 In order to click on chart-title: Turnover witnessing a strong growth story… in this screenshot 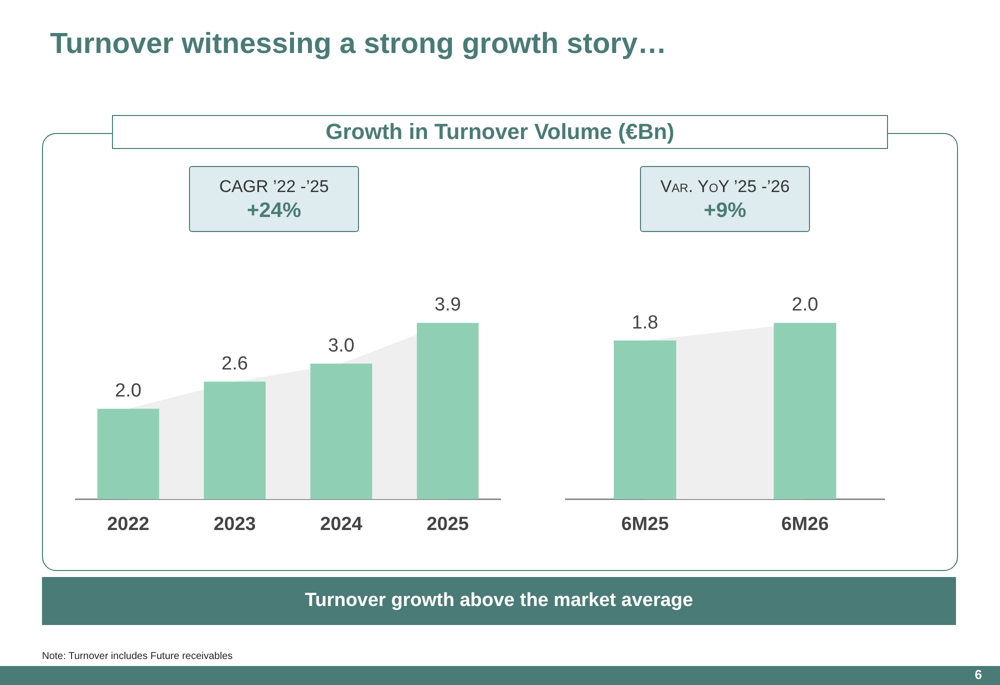, I will do `click(358, 44)`.